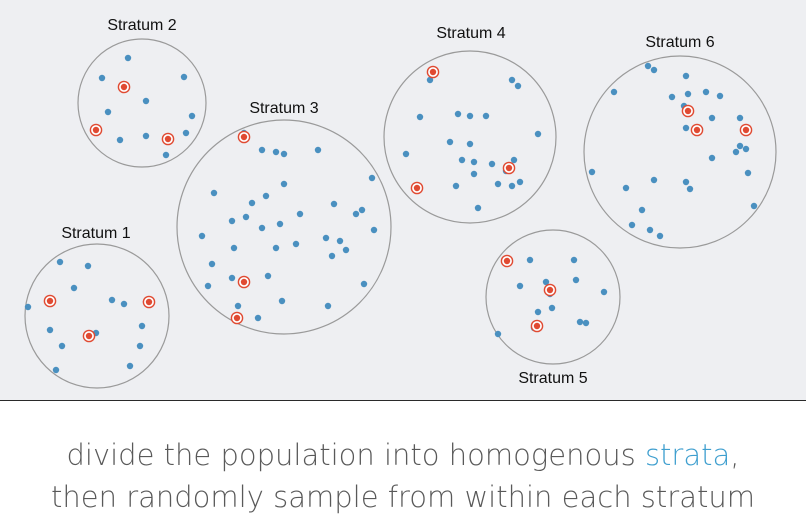 The image size is (806, 525). I want to click on stratum-1: Stratum 1, so click(97, 307).